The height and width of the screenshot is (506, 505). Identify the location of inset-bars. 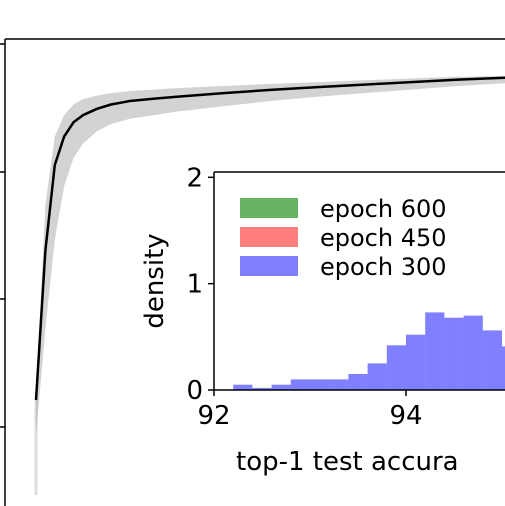
(369, 351).